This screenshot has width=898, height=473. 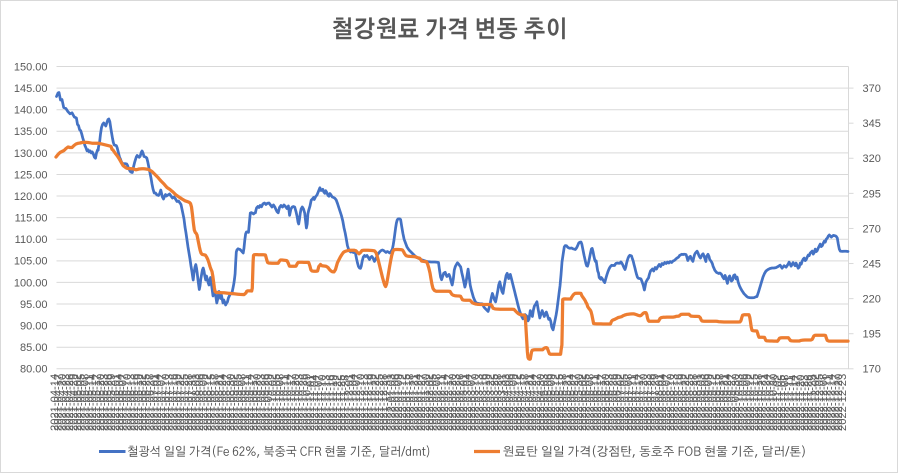 What do you see at coordinates (552, 402) in the screenshot?
I see `svg-text: 2022-05-09` at bounding box center [552, 402].